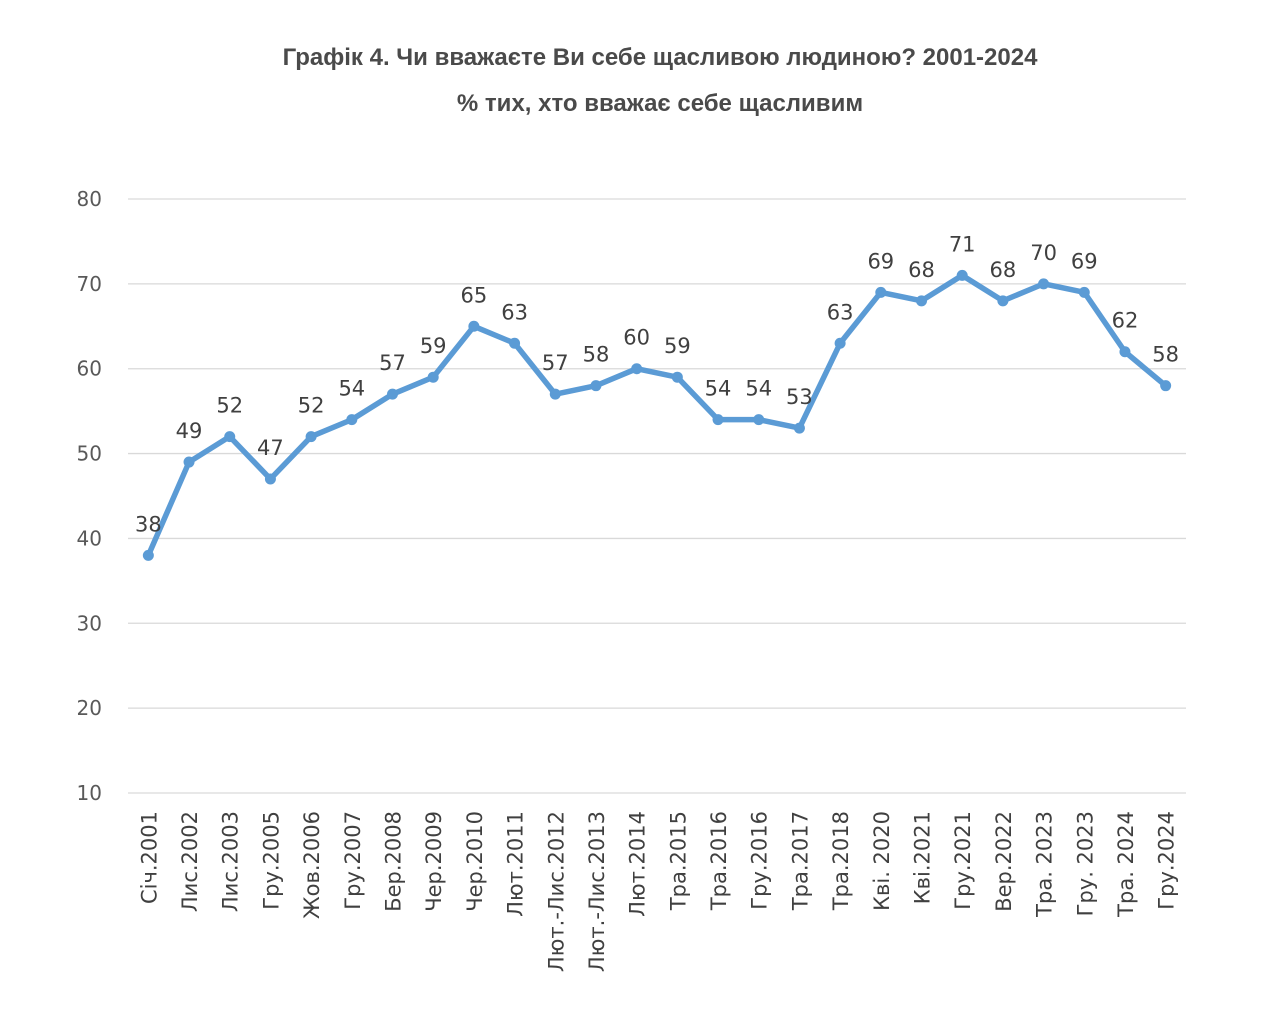  I want to click on x-tick-label: Кві. 2020, so click(882, 861).